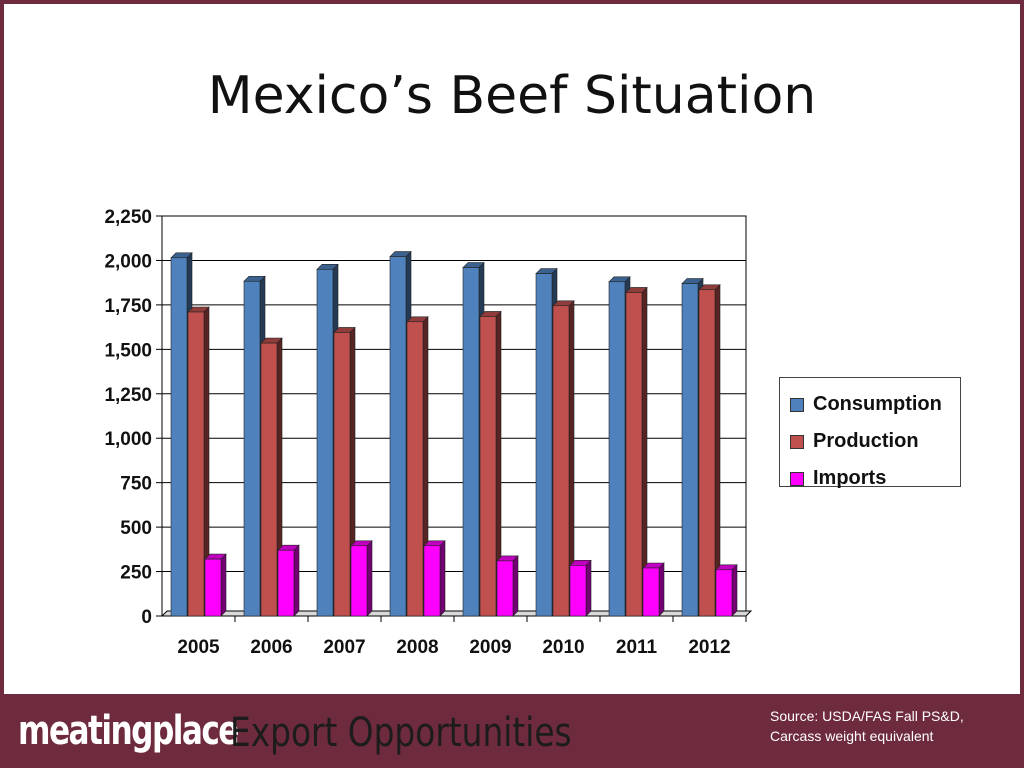  I want to click on bar-consumption-2012, so click(690, 450).